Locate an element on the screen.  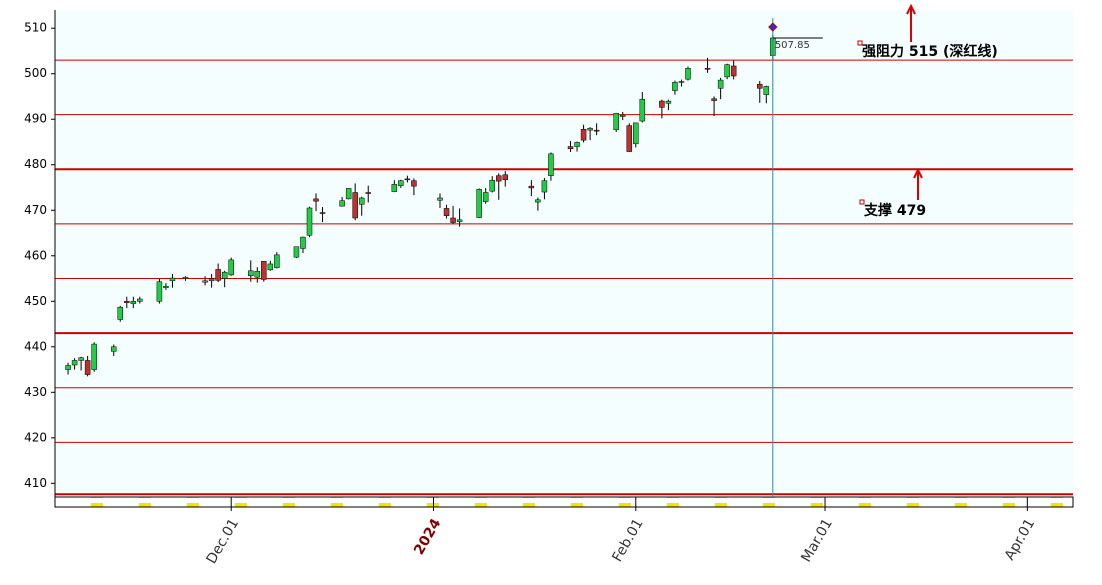
annotation: 支撑 479 is located at coordinates (894, 210).